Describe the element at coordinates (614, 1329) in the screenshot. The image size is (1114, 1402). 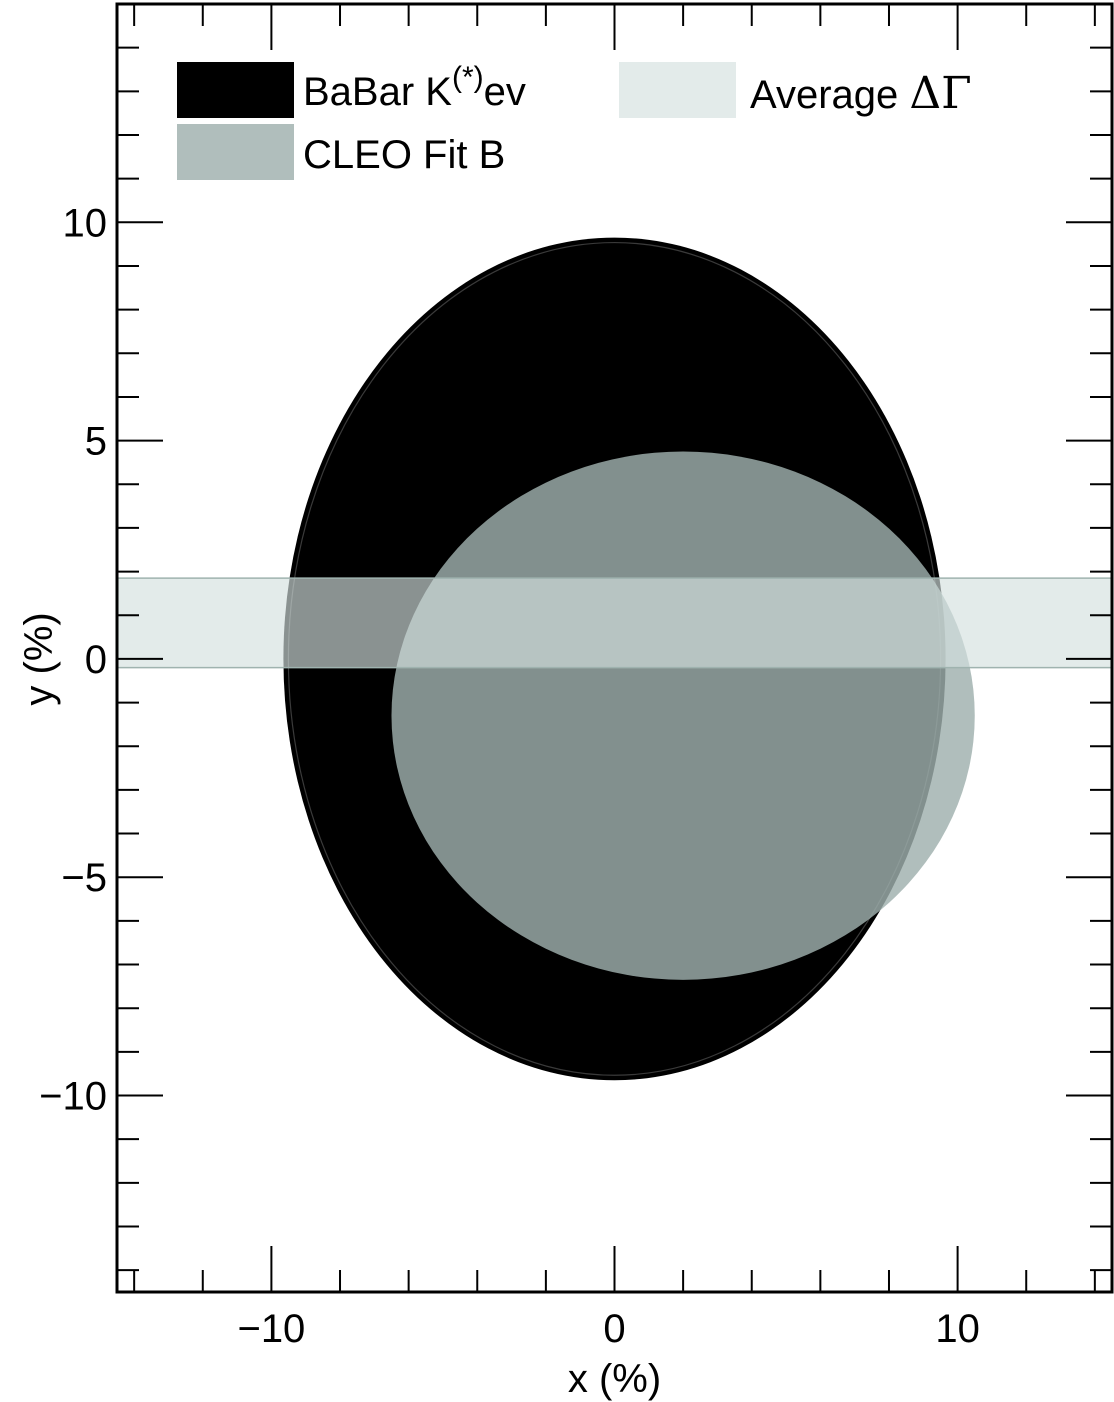
I see `x-tick-label: 0` at that location.